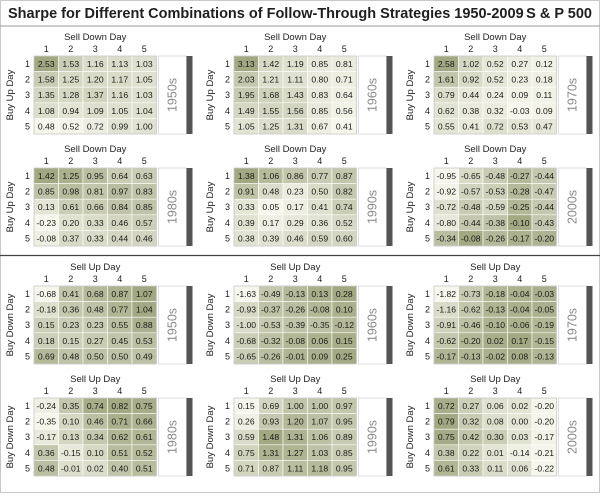 Image resolution: width=600 pixels, height=498 pixels. Describe the element at coordinates (46, 95) in the screenshot. I see `cell-value-label: 1.35` at that location.